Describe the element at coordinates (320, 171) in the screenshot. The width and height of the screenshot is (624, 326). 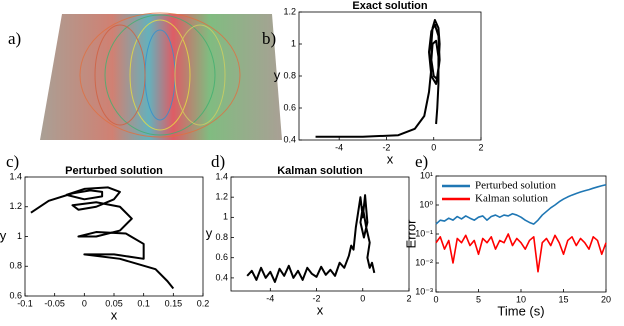
I see `chart-title: Kalman solution` at that location.